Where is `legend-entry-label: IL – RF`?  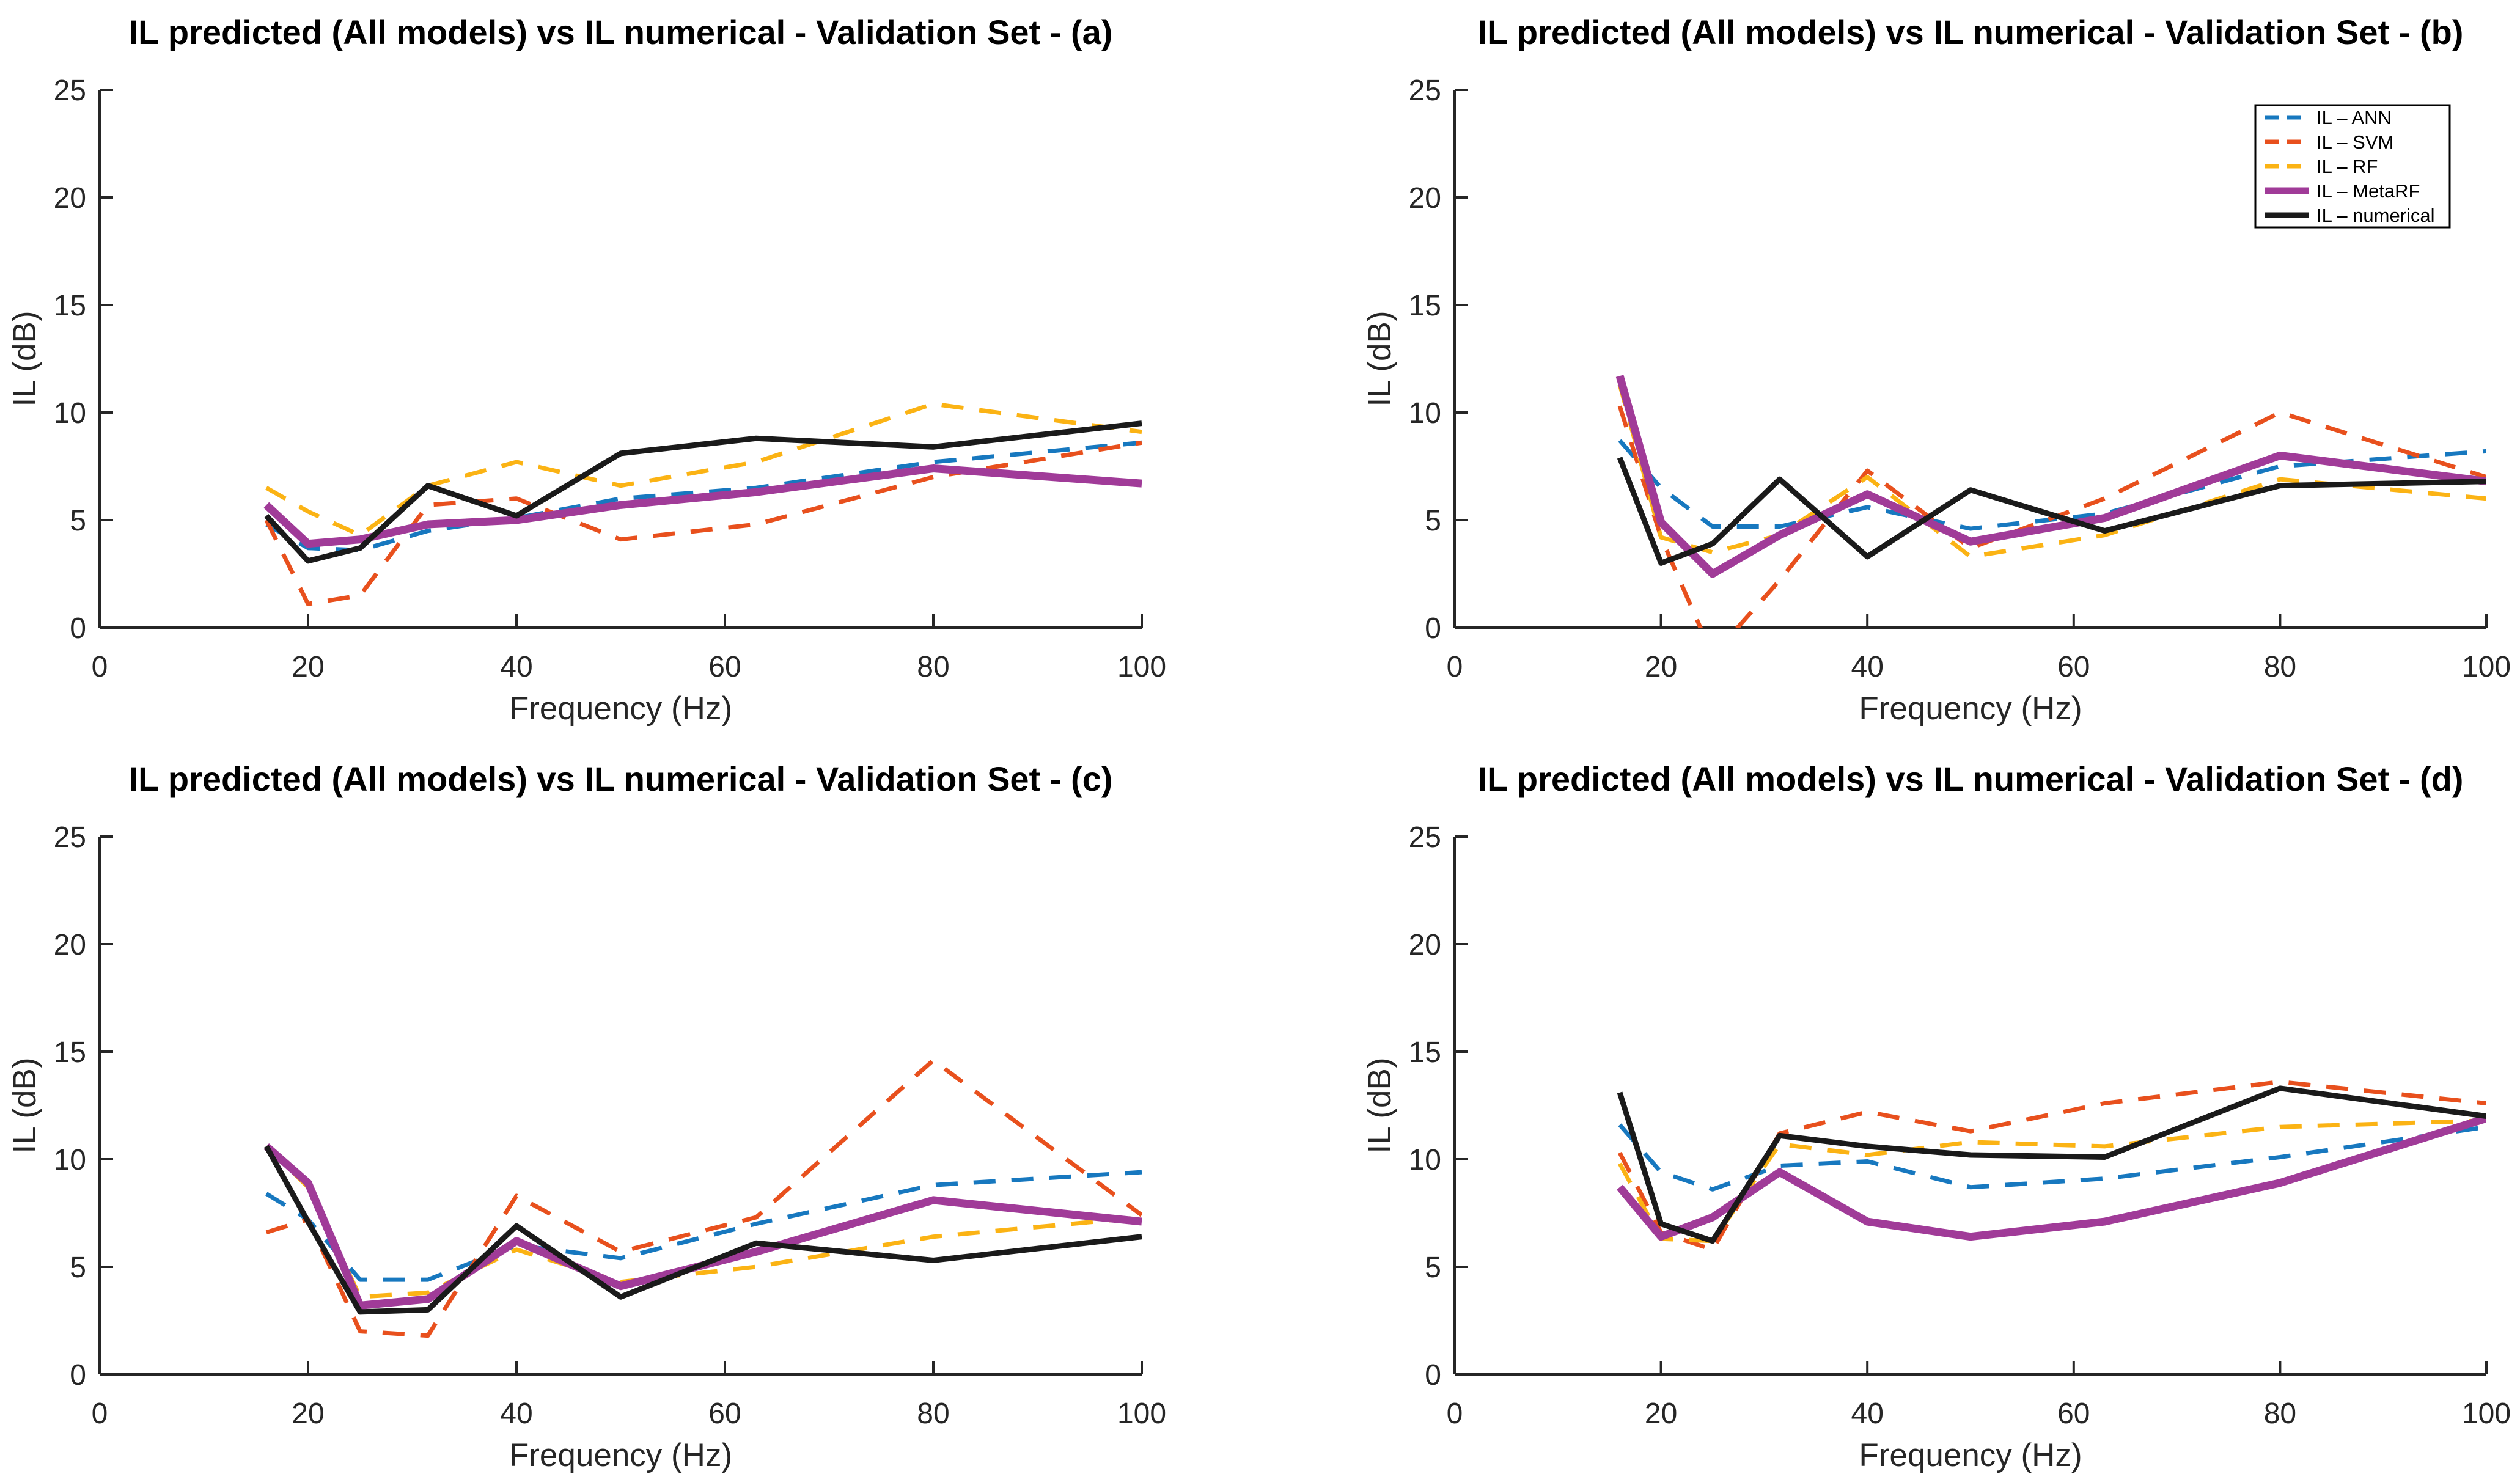 legend-entry-label: IL – RF is located at coordinates (2347, 167).